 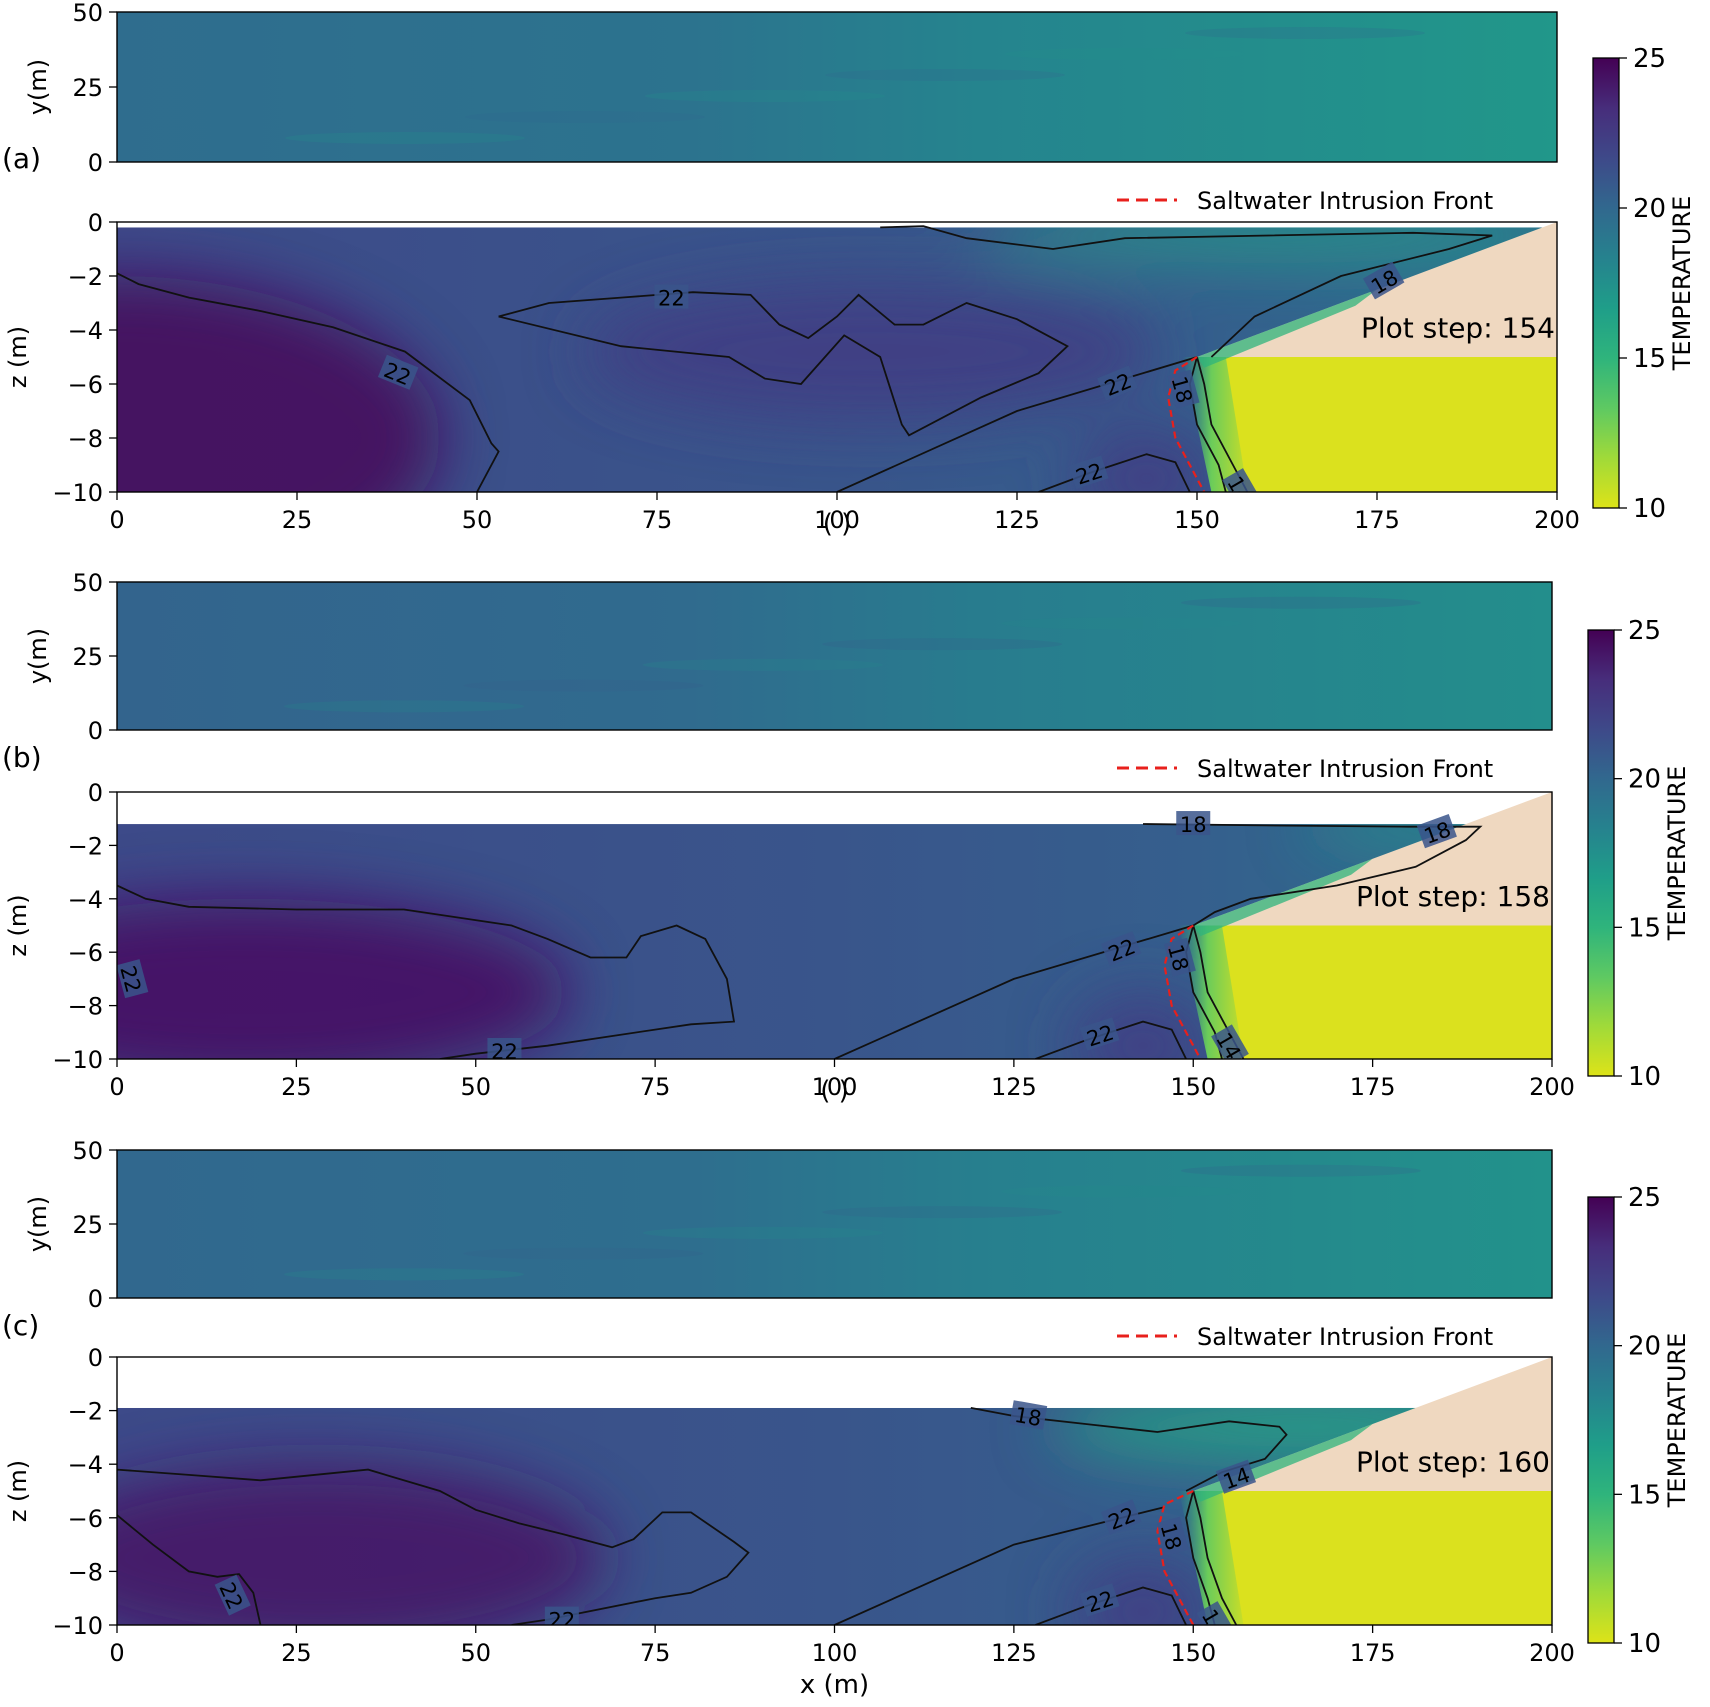 I want to click on panel-label: (c), so click(x=20, y=1325).